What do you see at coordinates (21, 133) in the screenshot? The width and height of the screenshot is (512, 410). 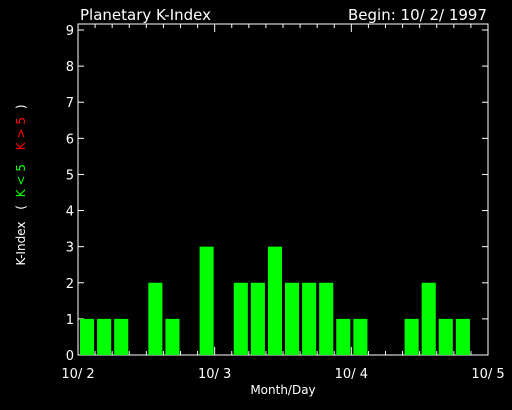 I see `legend-high-label: K > 5` at bounding box center [21, 133].